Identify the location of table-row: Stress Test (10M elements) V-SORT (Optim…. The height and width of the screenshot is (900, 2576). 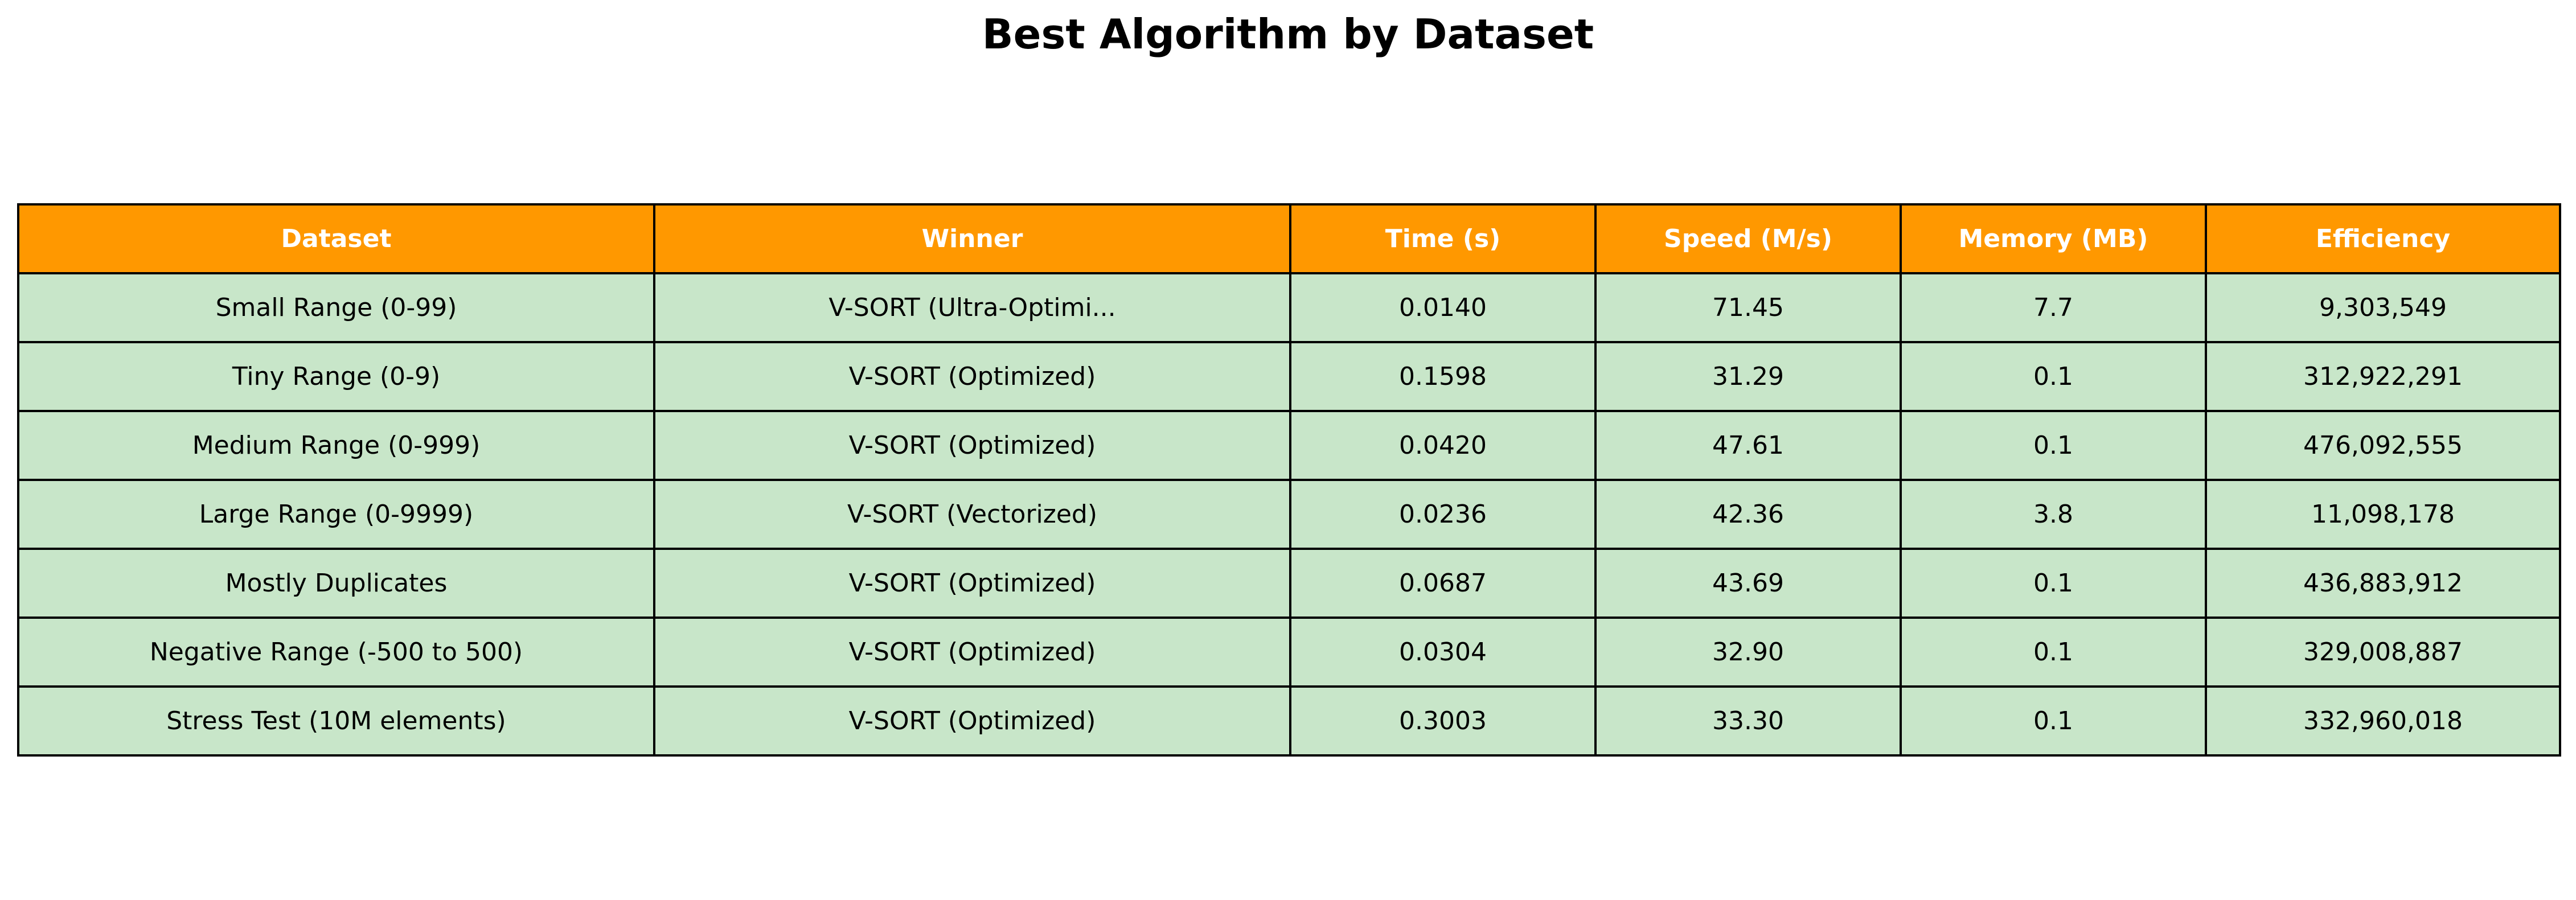
(1289, 721).